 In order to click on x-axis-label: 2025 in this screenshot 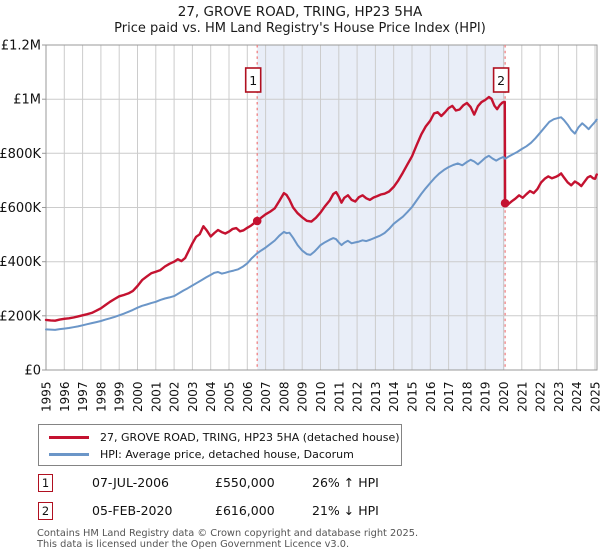, I will do `click(594, 396)`.